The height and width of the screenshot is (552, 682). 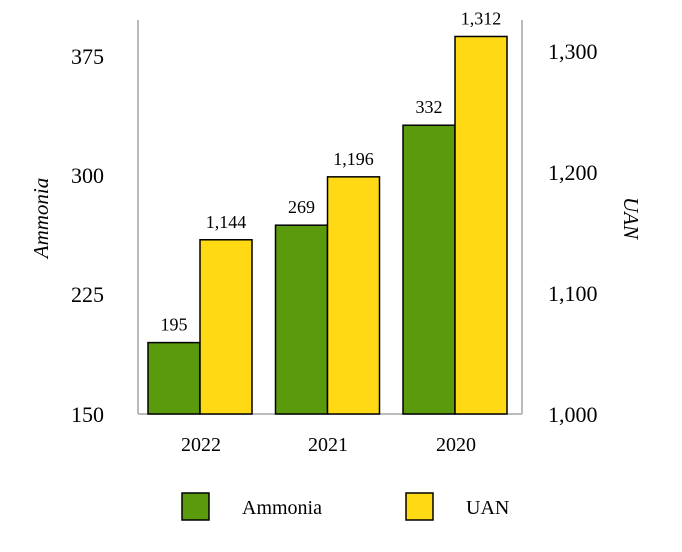 What do you see at coordinates (87, 175) in the screenshot?
I see `left-tick-label: 300` at bounding box center [87, 175].